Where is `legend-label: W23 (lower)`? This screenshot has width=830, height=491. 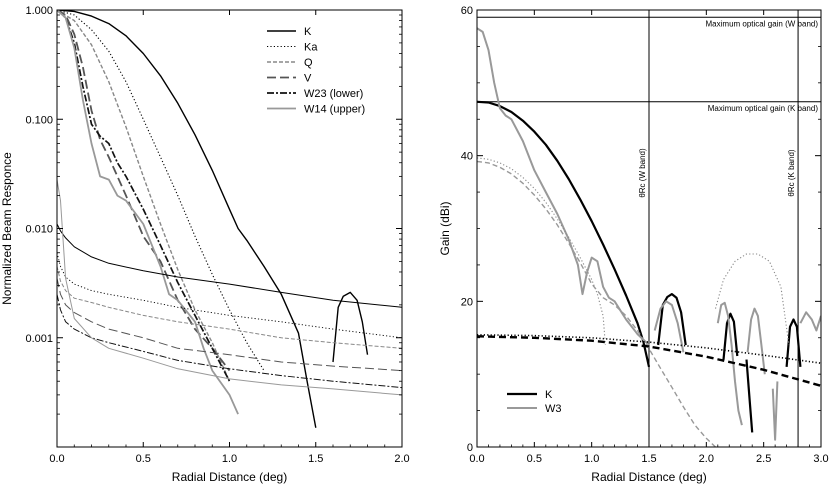 legend-label: W23 (lower) is located at coordinates (333, 94).